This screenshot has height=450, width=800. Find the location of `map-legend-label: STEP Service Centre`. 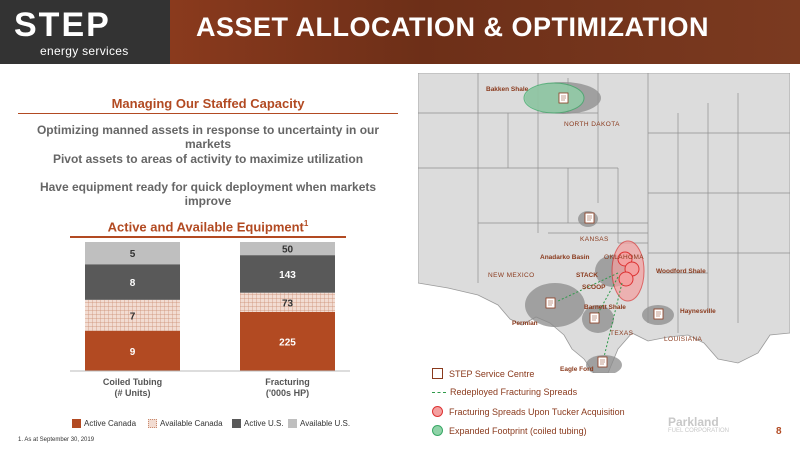

map-legend-label: STEP Service Centre is located at coordinates (492, 373).